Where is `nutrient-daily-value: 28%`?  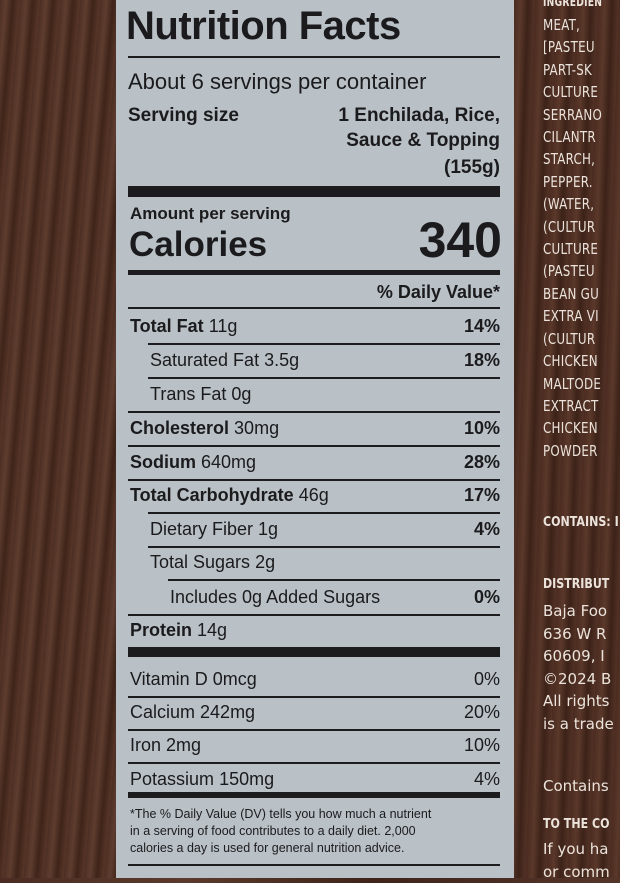
nutrient-daily-value: 28% is located at coordinates (482, 462).